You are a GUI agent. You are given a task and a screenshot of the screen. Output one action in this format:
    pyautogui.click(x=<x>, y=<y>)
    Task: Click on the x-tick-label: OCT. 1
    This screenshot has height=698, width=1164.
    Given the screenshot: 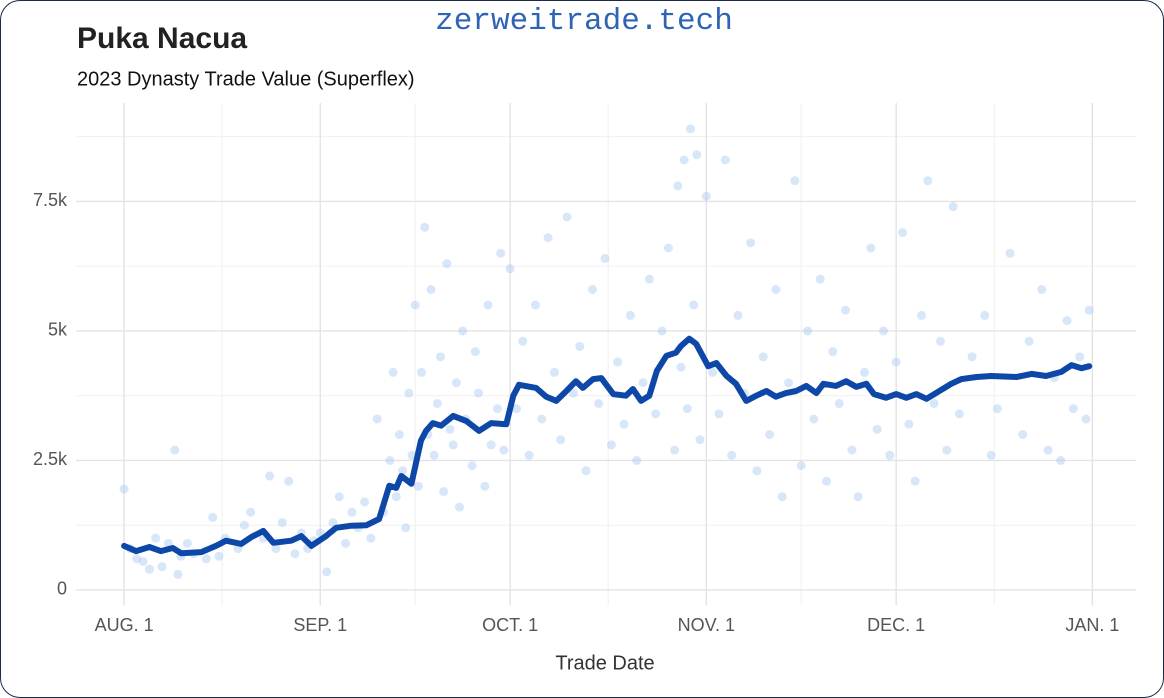 What is the action you would take?
    pyautogui.click(x=510, y=625)
    